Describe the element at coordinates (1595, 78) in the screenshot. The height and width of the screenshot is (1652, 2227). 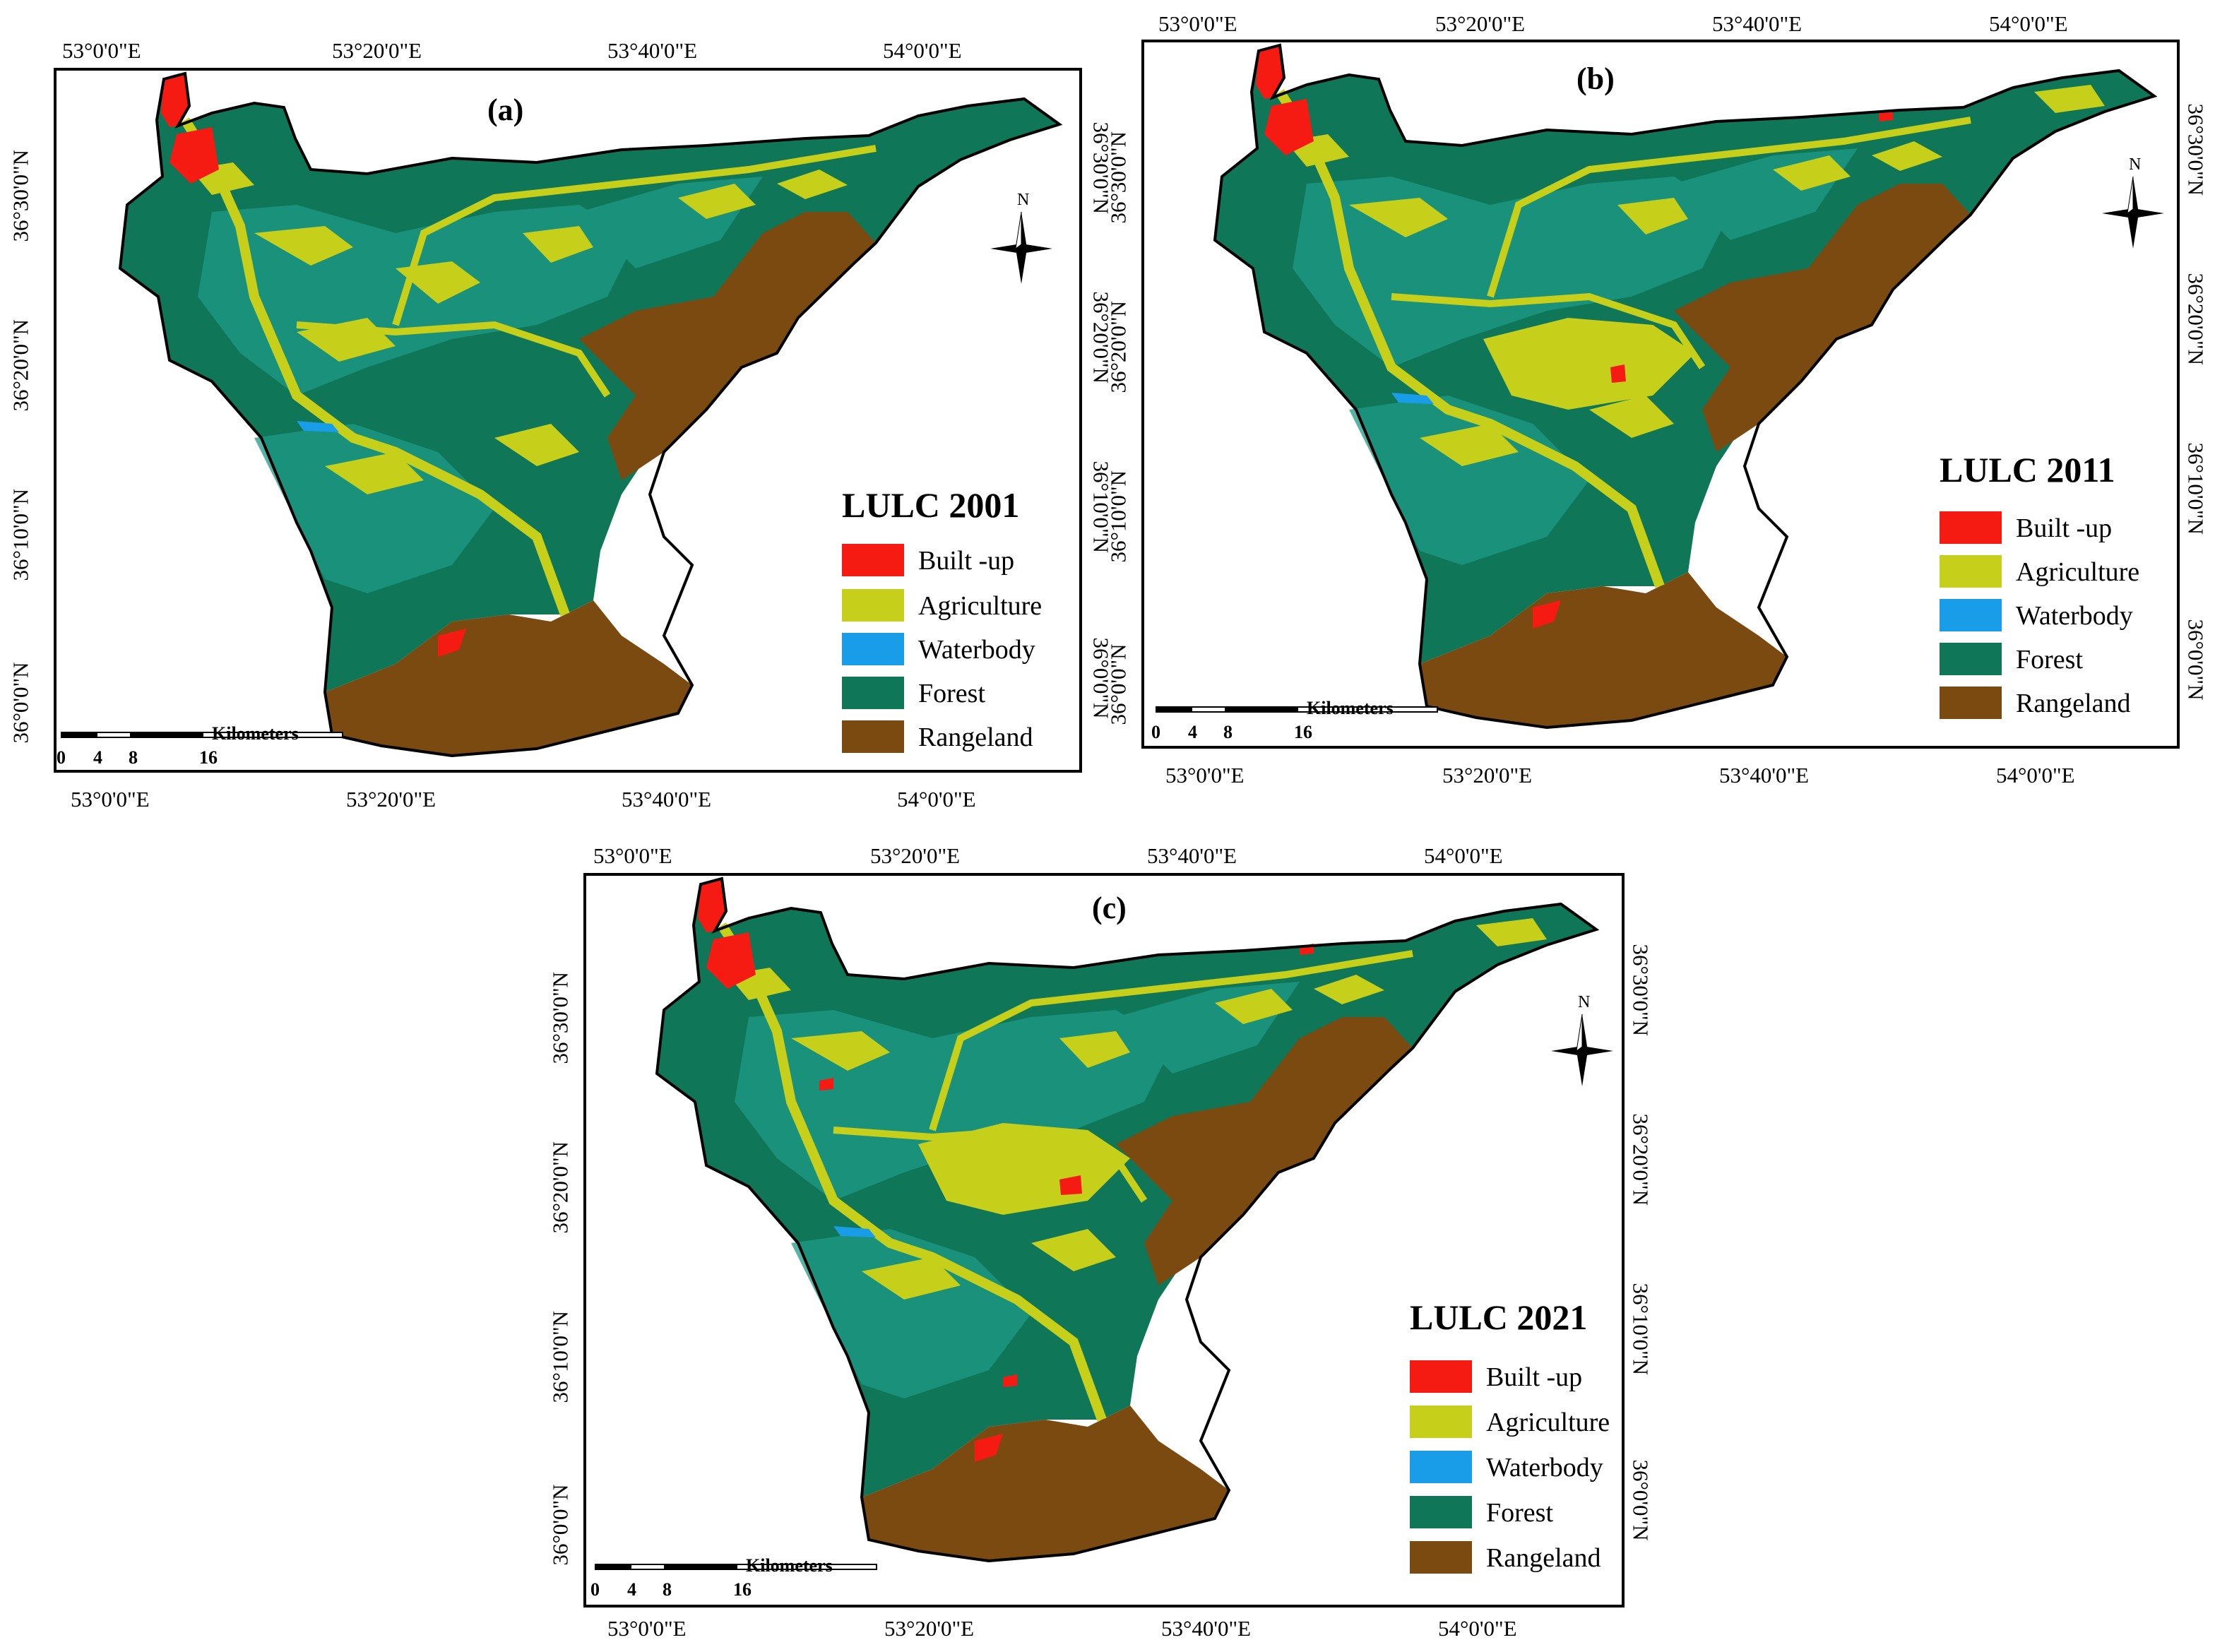
I see `panel-label: (b)` at that location.